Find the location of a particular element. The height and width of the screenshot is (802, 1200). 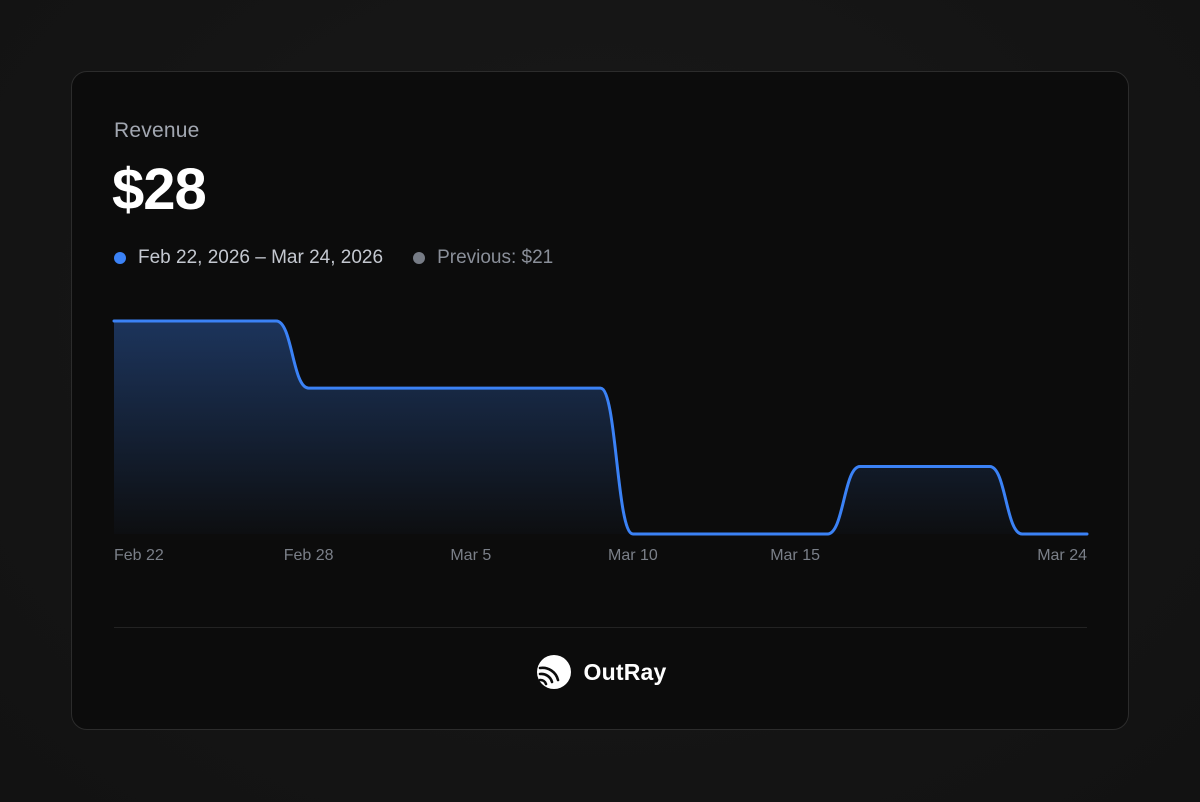

x-tick-label: Feb 22 is located at coordinates (139, 555).